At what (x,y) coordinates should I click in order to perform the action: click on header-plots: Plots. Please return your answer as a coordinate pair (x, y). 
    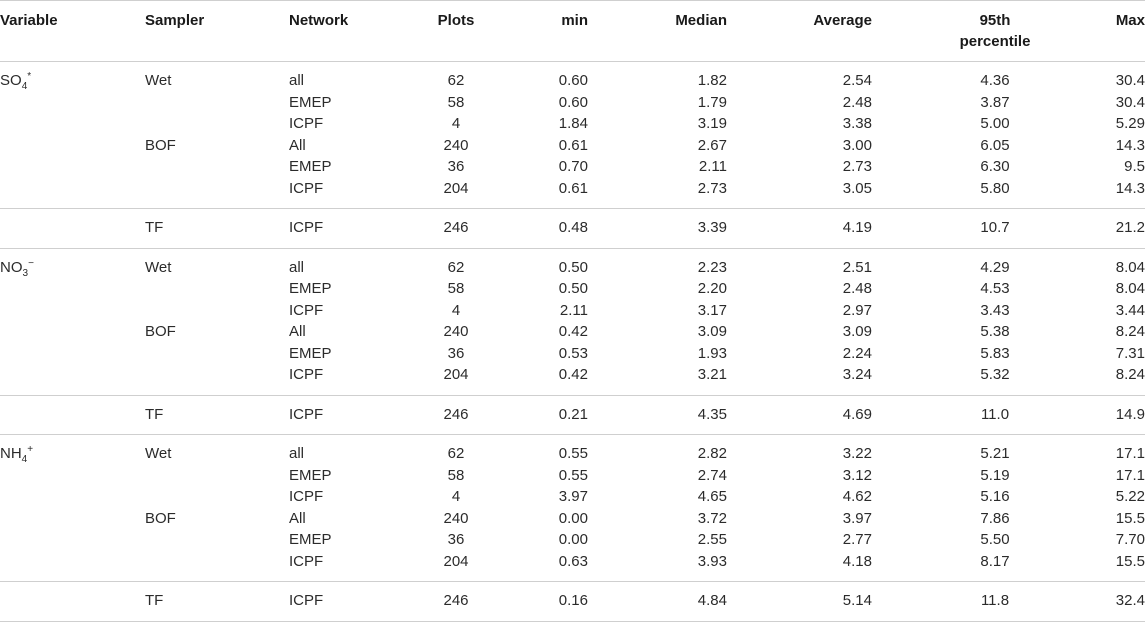
    Looking at the image, I should click on (456, 20).